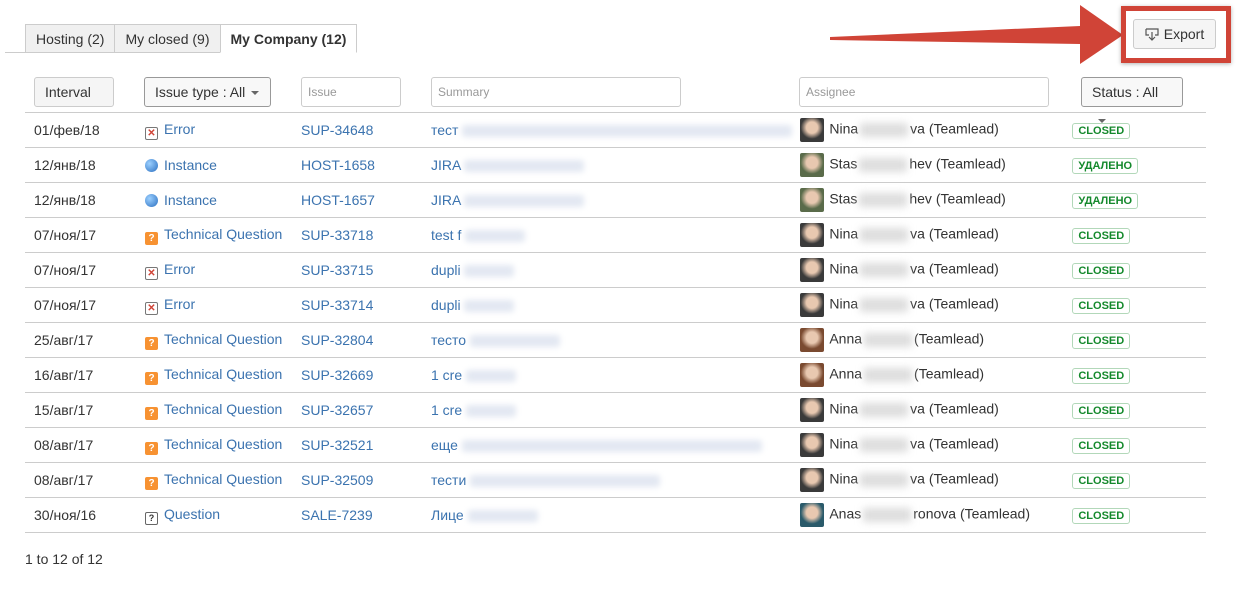  Describe the element at coordinates (74, 92) in the screenshot. I see `interval-filter-button: Interval` at that location.